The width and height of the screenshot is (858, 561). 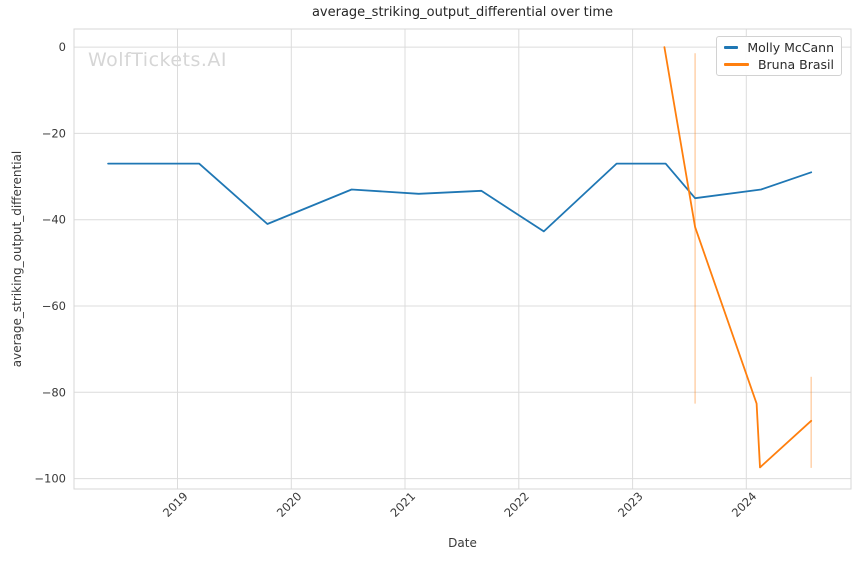 I want to click on y-axis-label: average_striking_output_differential, so click(x=17, y=259).